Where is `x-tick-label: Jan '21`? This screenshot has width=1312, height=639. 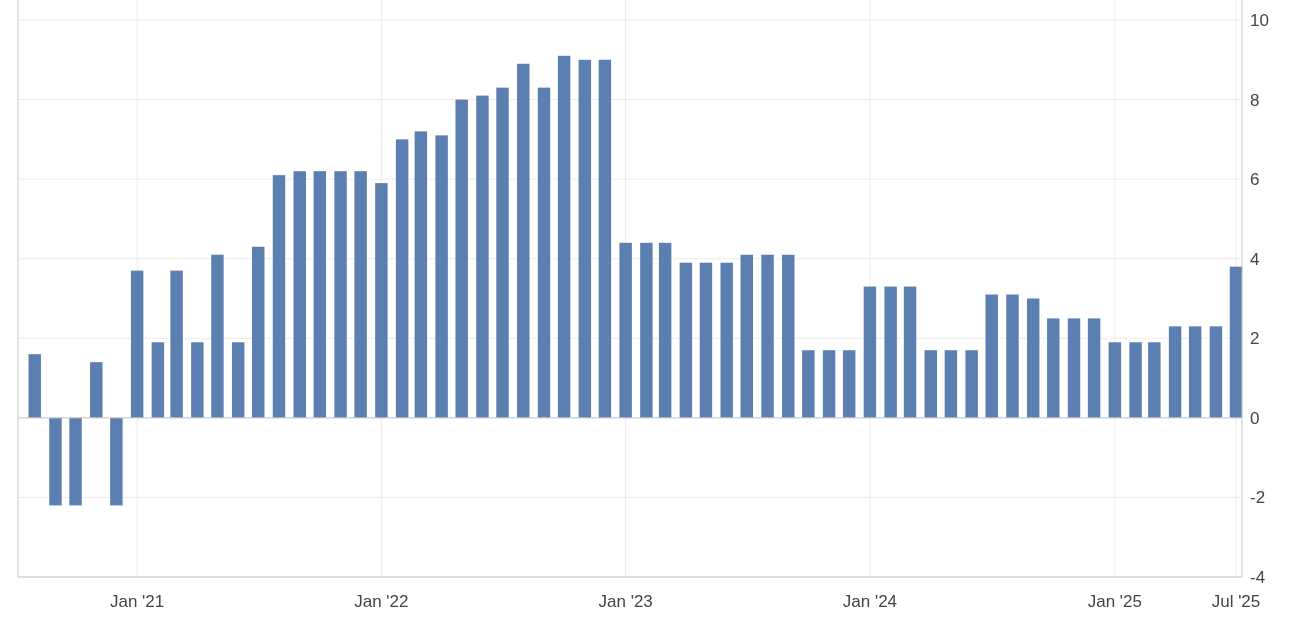 x-tick-label: Jan '21 is located at coordinates (137, 601).